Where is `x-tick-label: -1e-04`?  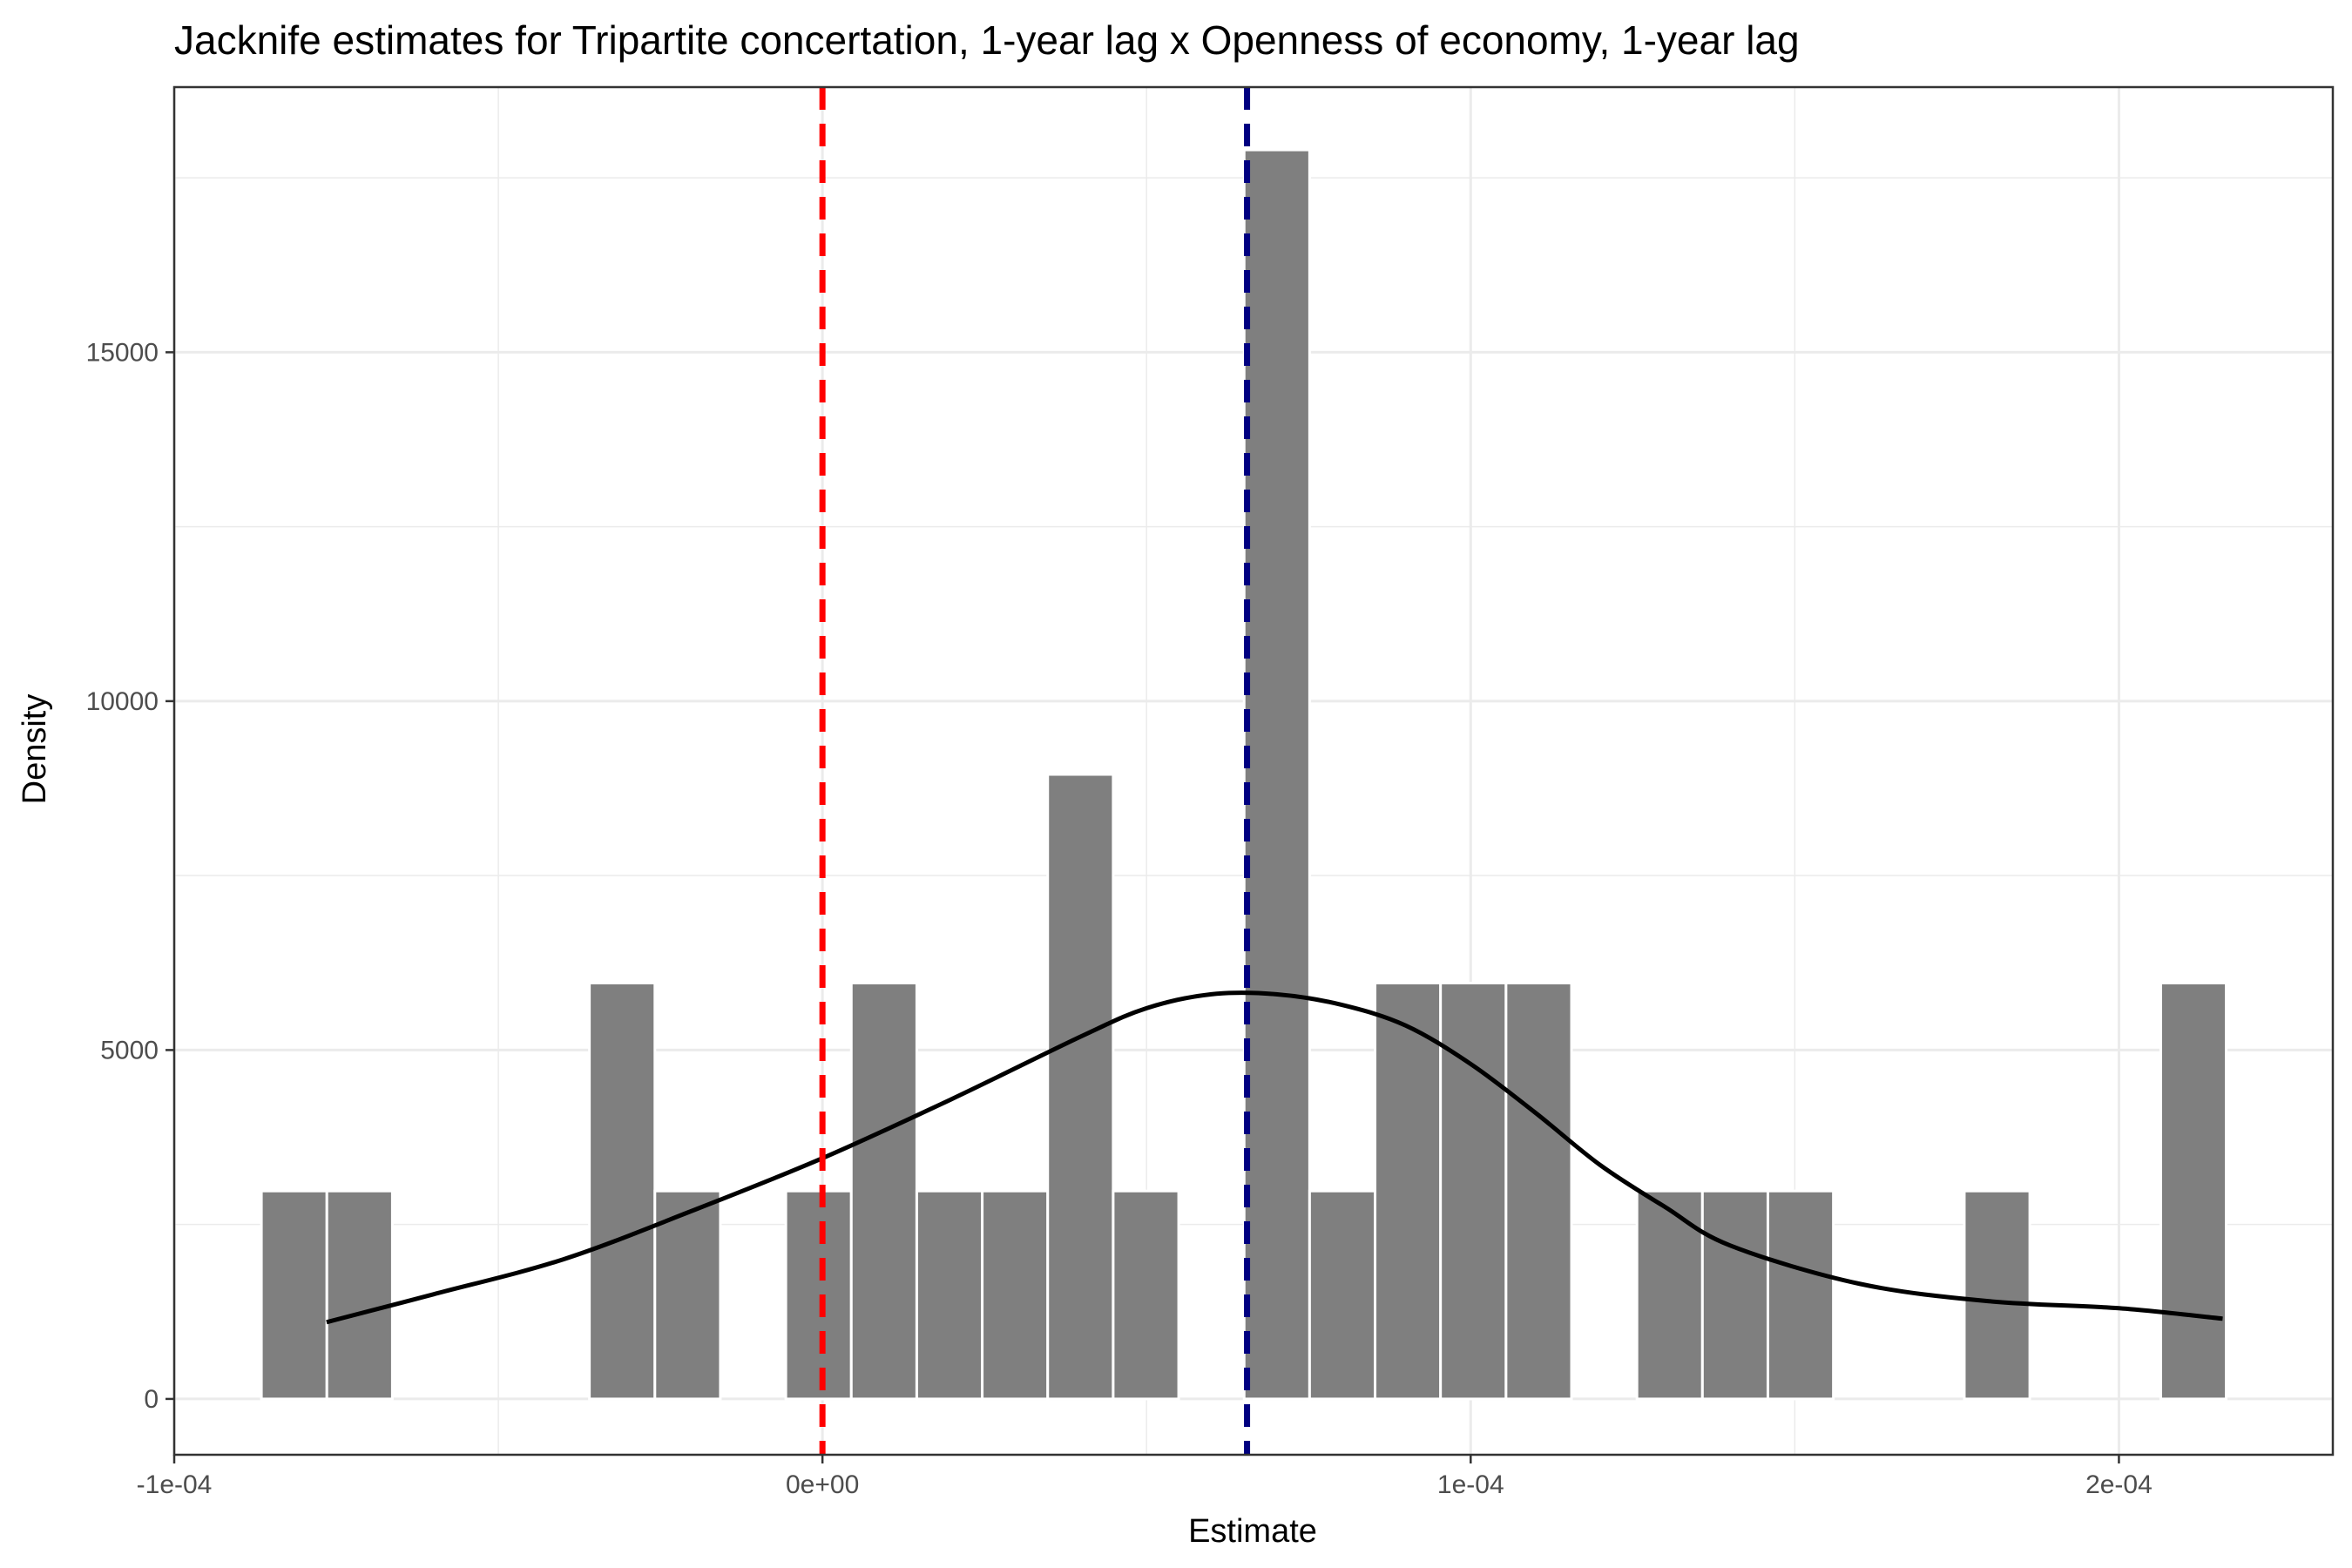 x-tick-label: -1e-04 is located at coordinates (175, 1484).